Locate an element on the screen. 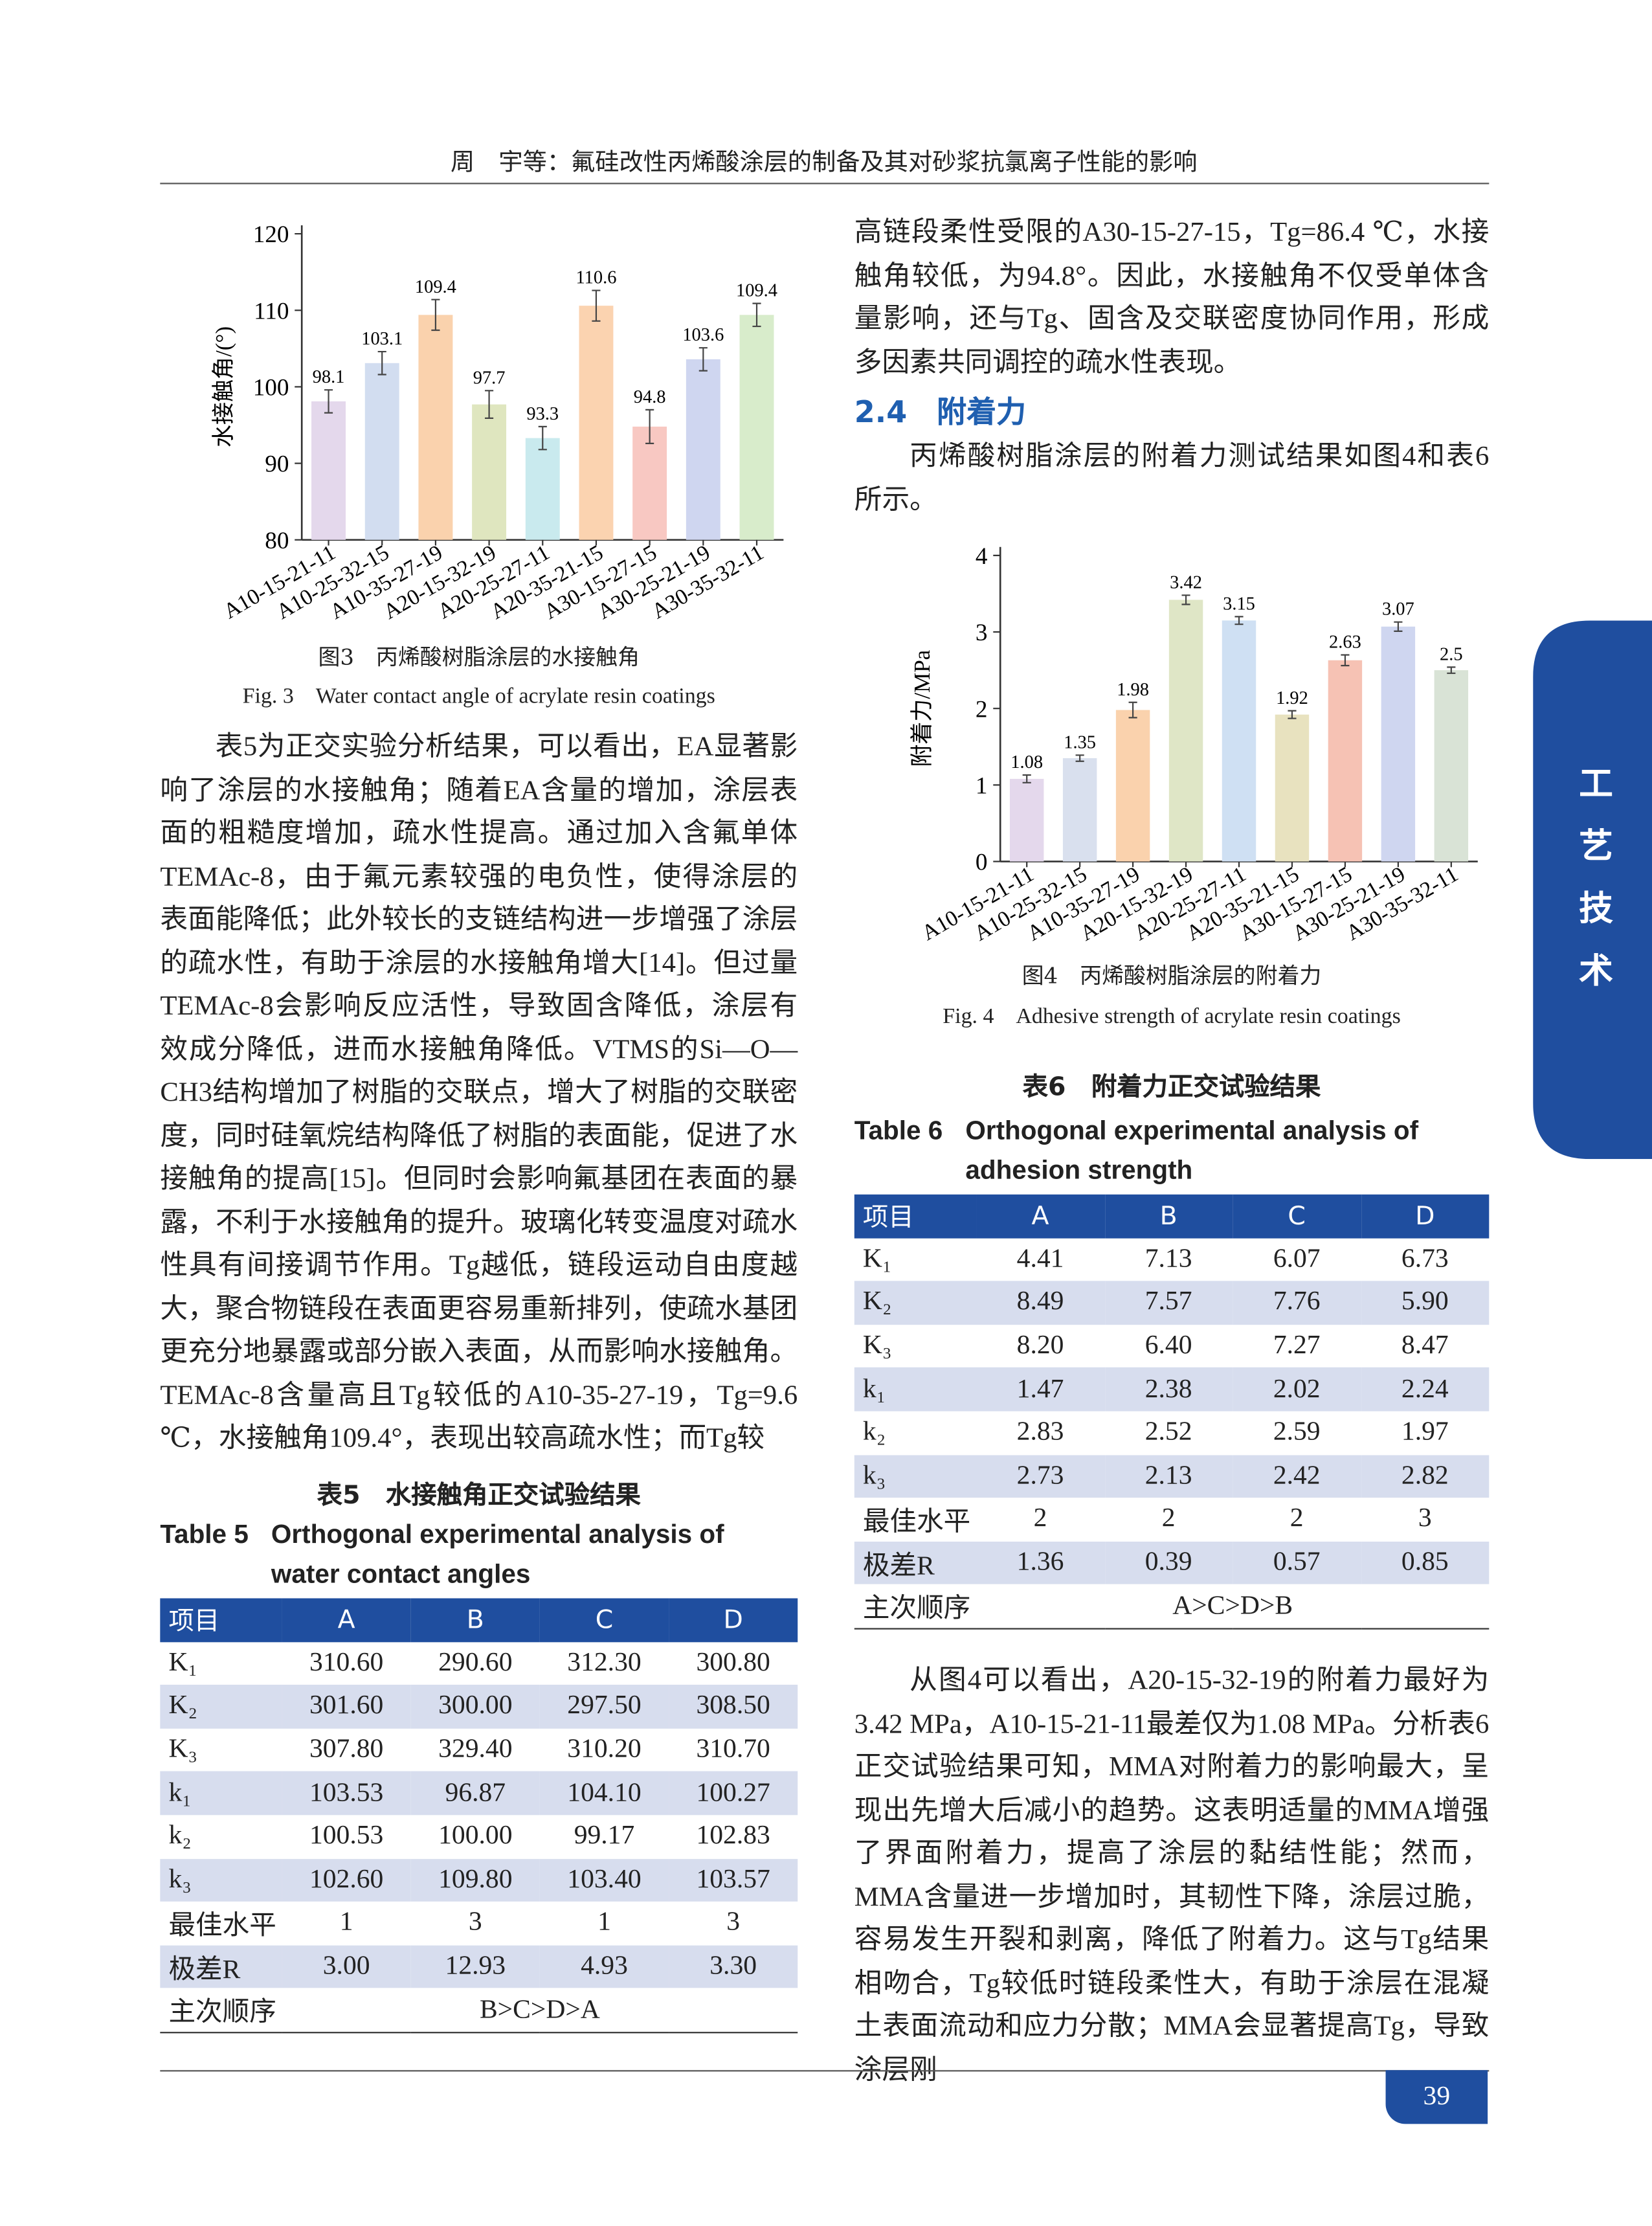 The width and height of the screenshot is (1652, 2226). table-row: K₃ 307.80 329.40 310.20 310.70 is located at coordinates (479, 1750).